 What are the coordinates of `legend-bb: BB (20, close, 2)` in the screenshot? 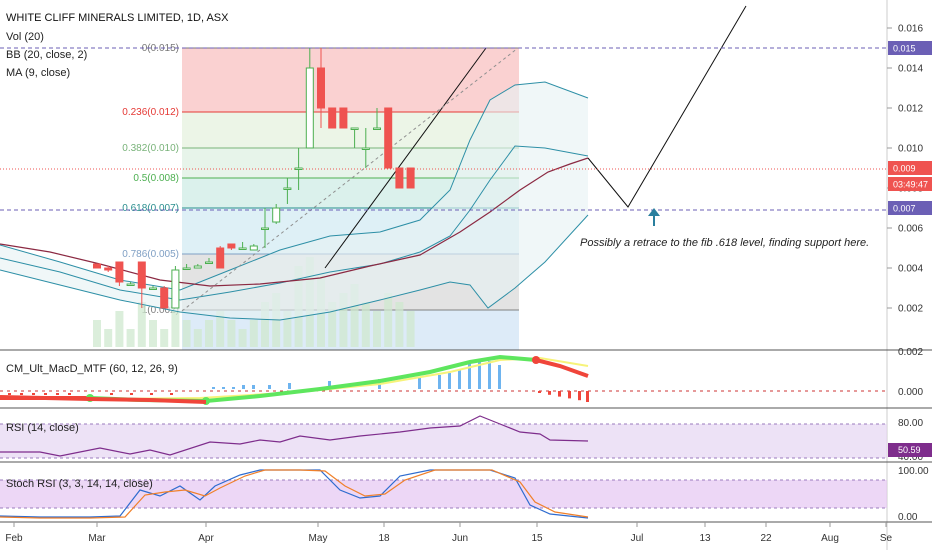 It's located at (46, 55).